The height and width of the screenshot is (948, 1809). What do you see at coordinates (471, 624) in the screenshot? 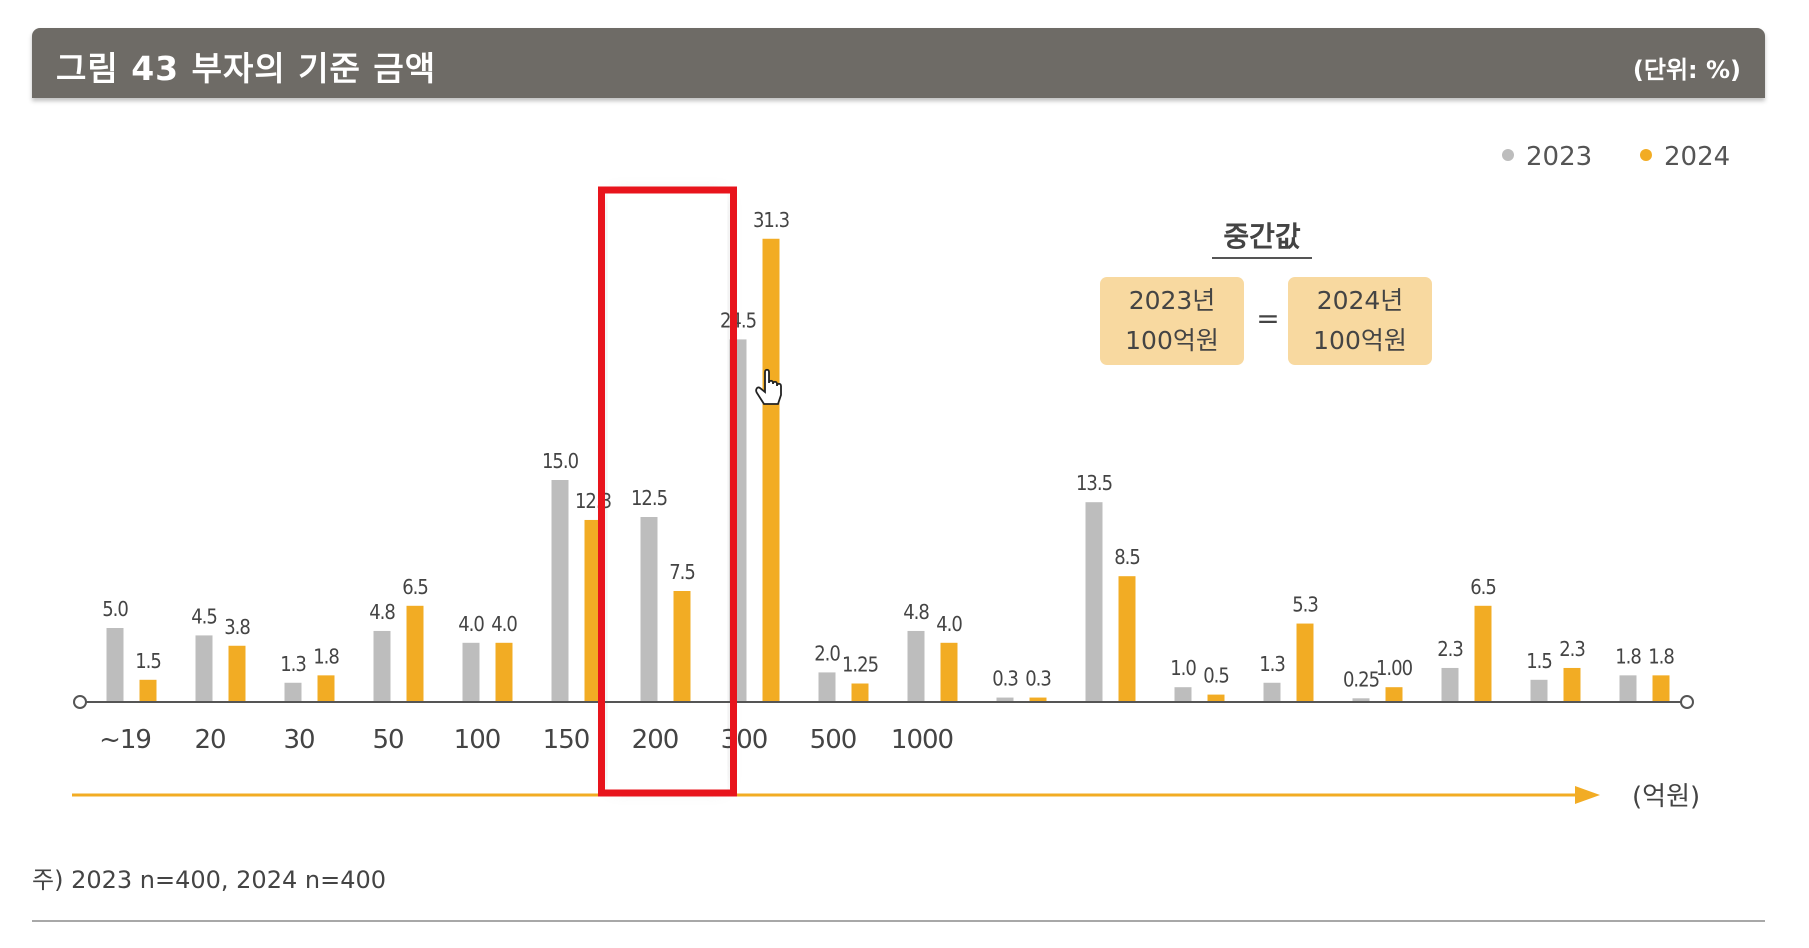
I see `value-label-2023-4: 4.0` at bounding box center [471, 624].